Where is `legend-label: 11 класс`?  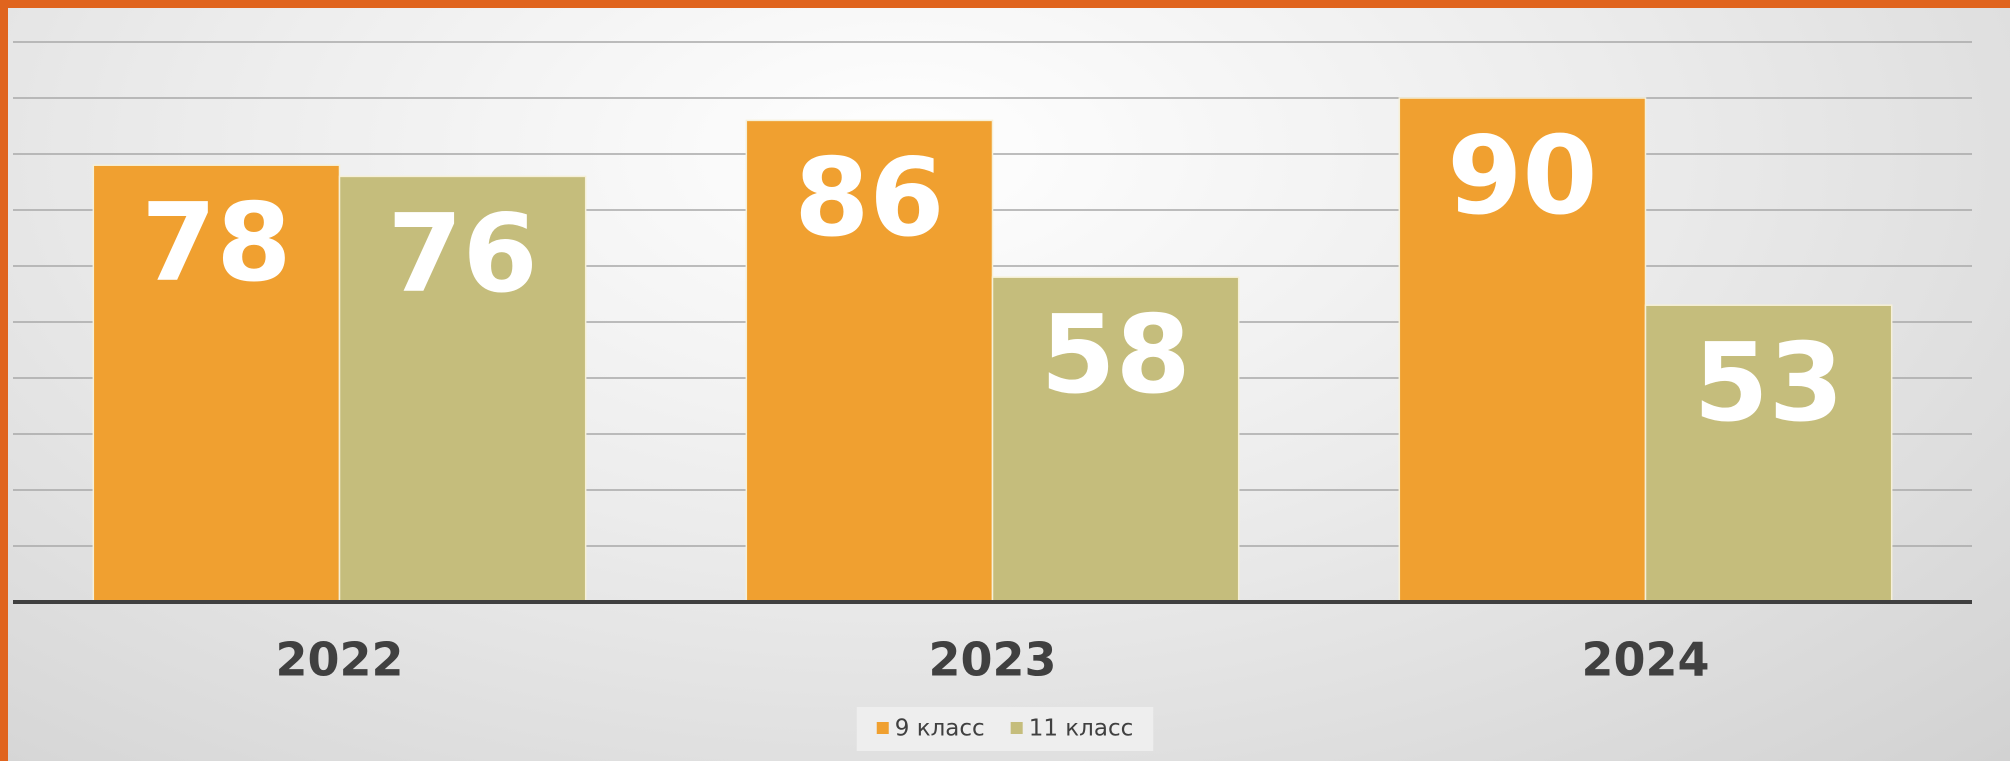
legend-label: 11 класс is located at coordinates (1081, 729).